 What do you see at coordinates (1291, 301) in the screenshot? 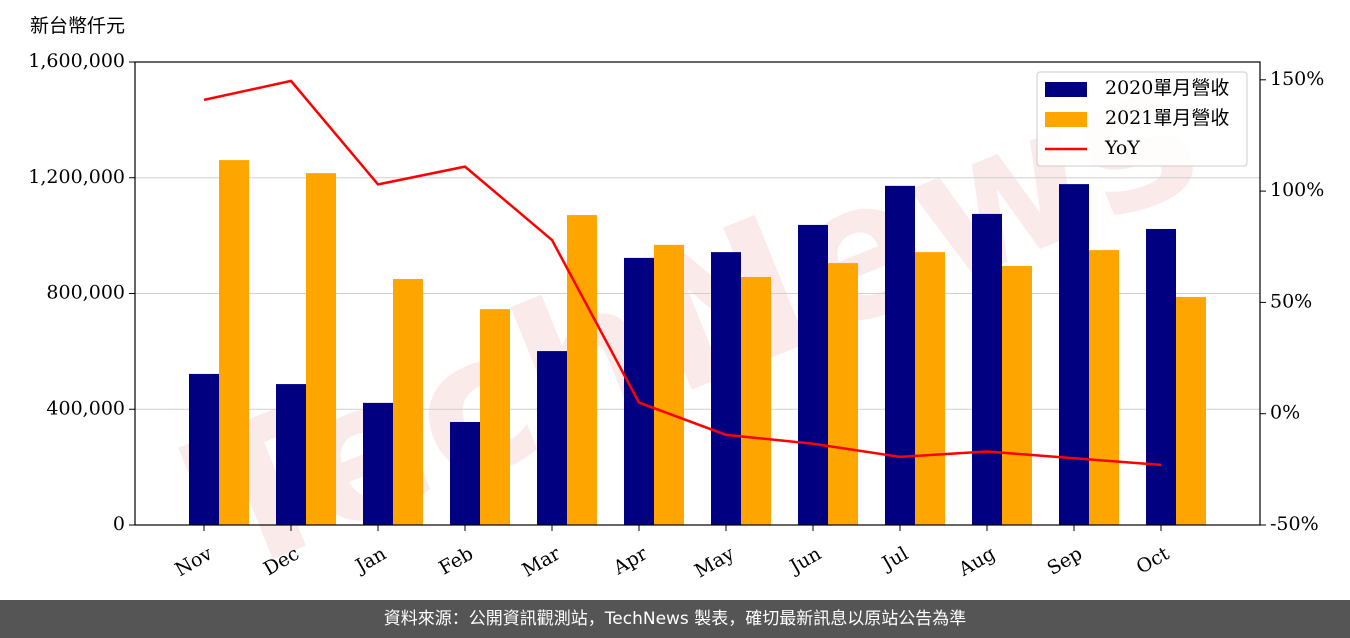
I see `y2-tick-label: 50%` at bounding box center [1291, 301].